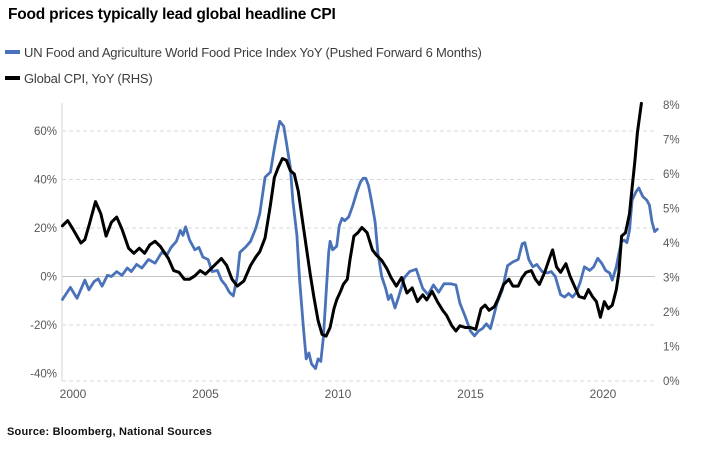  Describe the element at coordinates (43, 326) in the screenshot. I see `left-axis-tick-label: -20%` at that location.